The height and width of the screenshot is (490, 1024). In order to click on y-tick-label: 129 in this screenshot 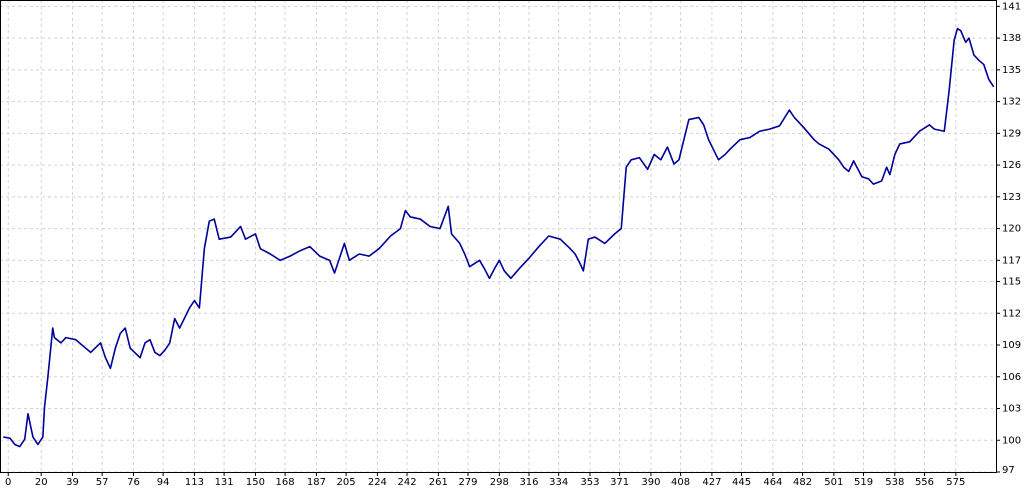, I will do `click(1011, 133)`.